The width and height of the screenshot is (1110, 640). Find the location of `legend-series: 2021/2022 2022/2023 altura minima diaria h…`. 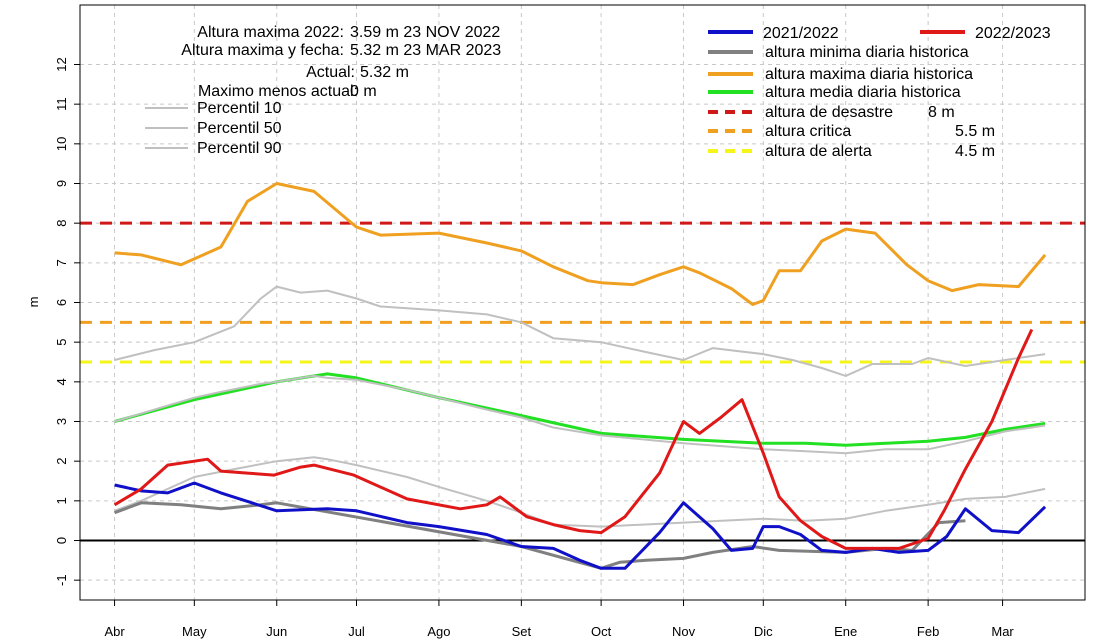

legend-series: 2021/2022 2022/2023 altura minima diaria h… is located at coordinates (879, 92).